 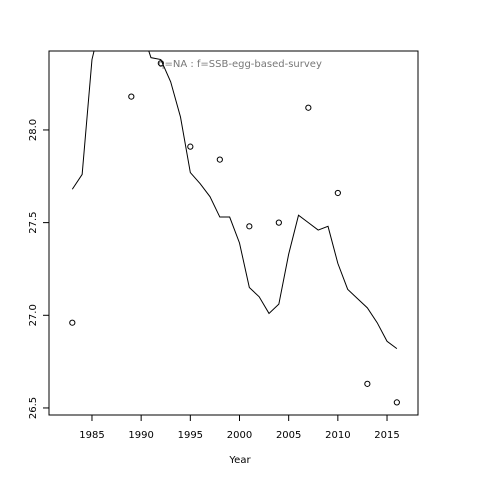 I want to click on y-tick-label: 27.0, so click(x=33, y=315).